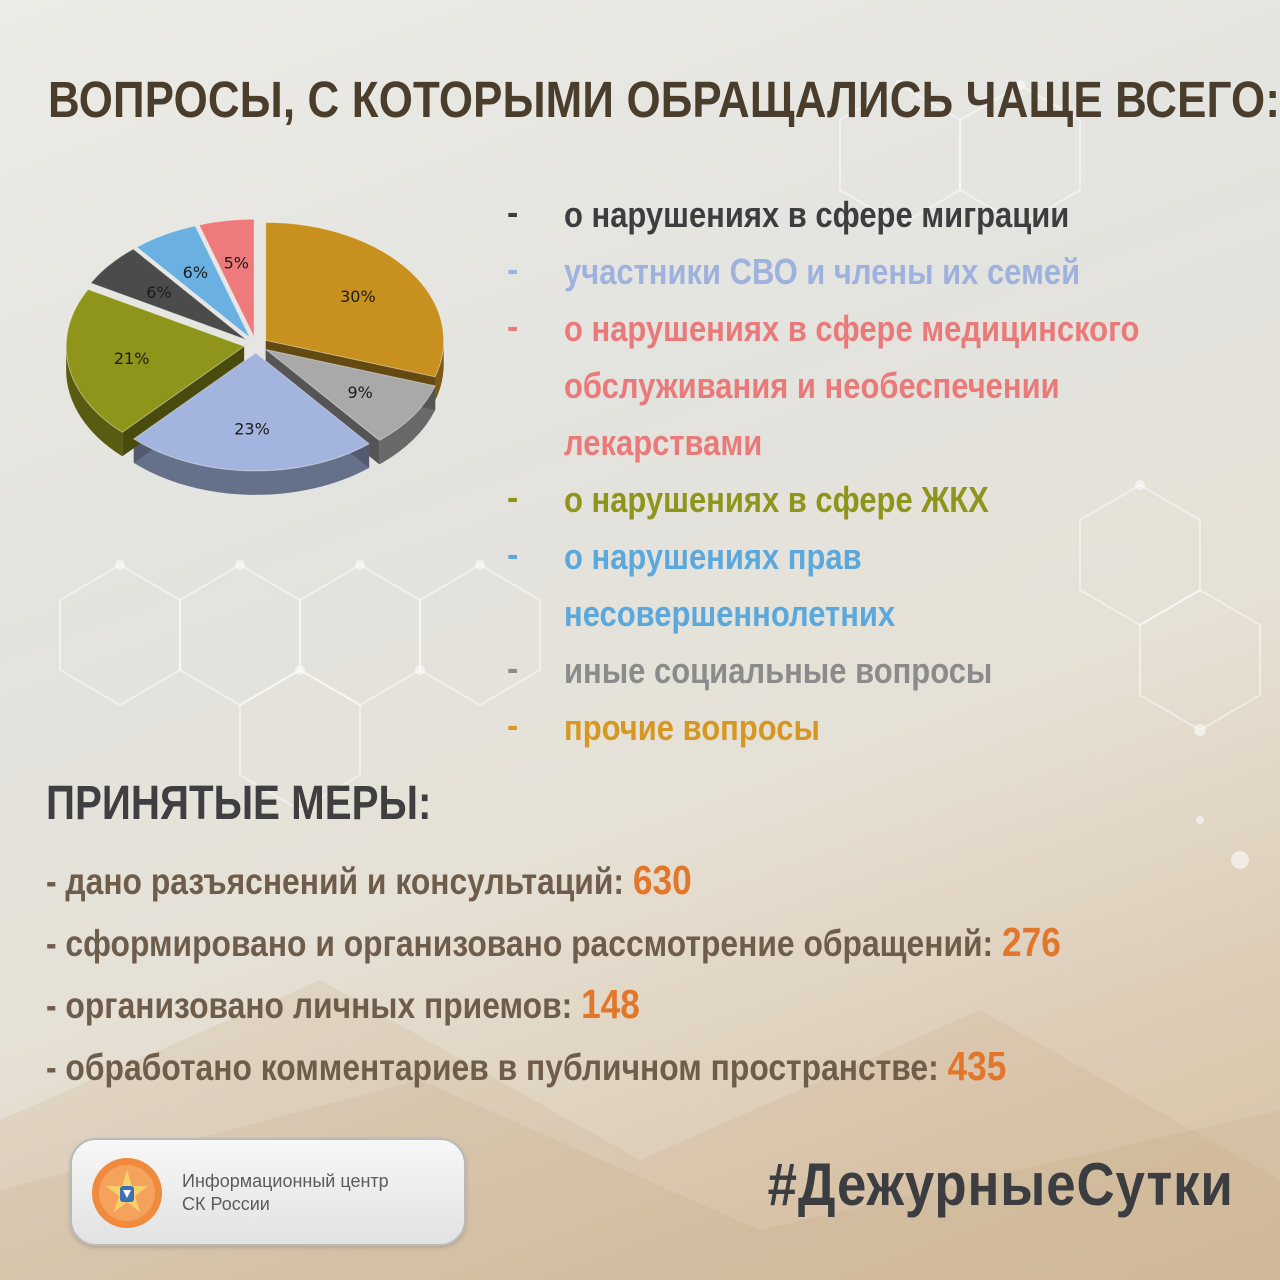 This screenshot has width=1280, height=1280. I want to click on legend-item: - иные социальные вопросы, so click(885, 670).